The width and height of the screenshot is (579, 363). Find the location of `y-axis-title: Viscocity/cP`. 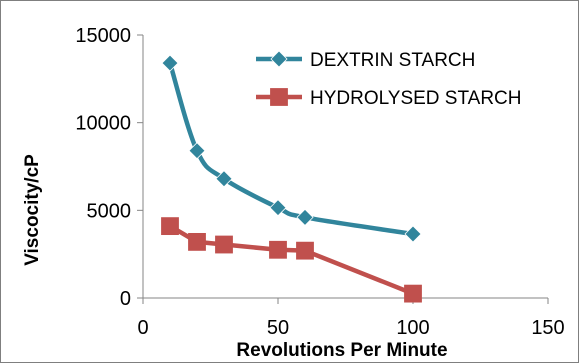

y-axis-title: Viscocity/cP is located at coordinates (32, 210).